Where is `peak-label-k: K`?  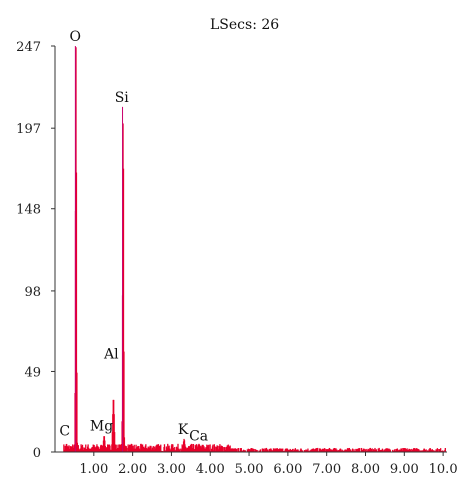
peak-label-k: K is located at coordinates (183, 430).